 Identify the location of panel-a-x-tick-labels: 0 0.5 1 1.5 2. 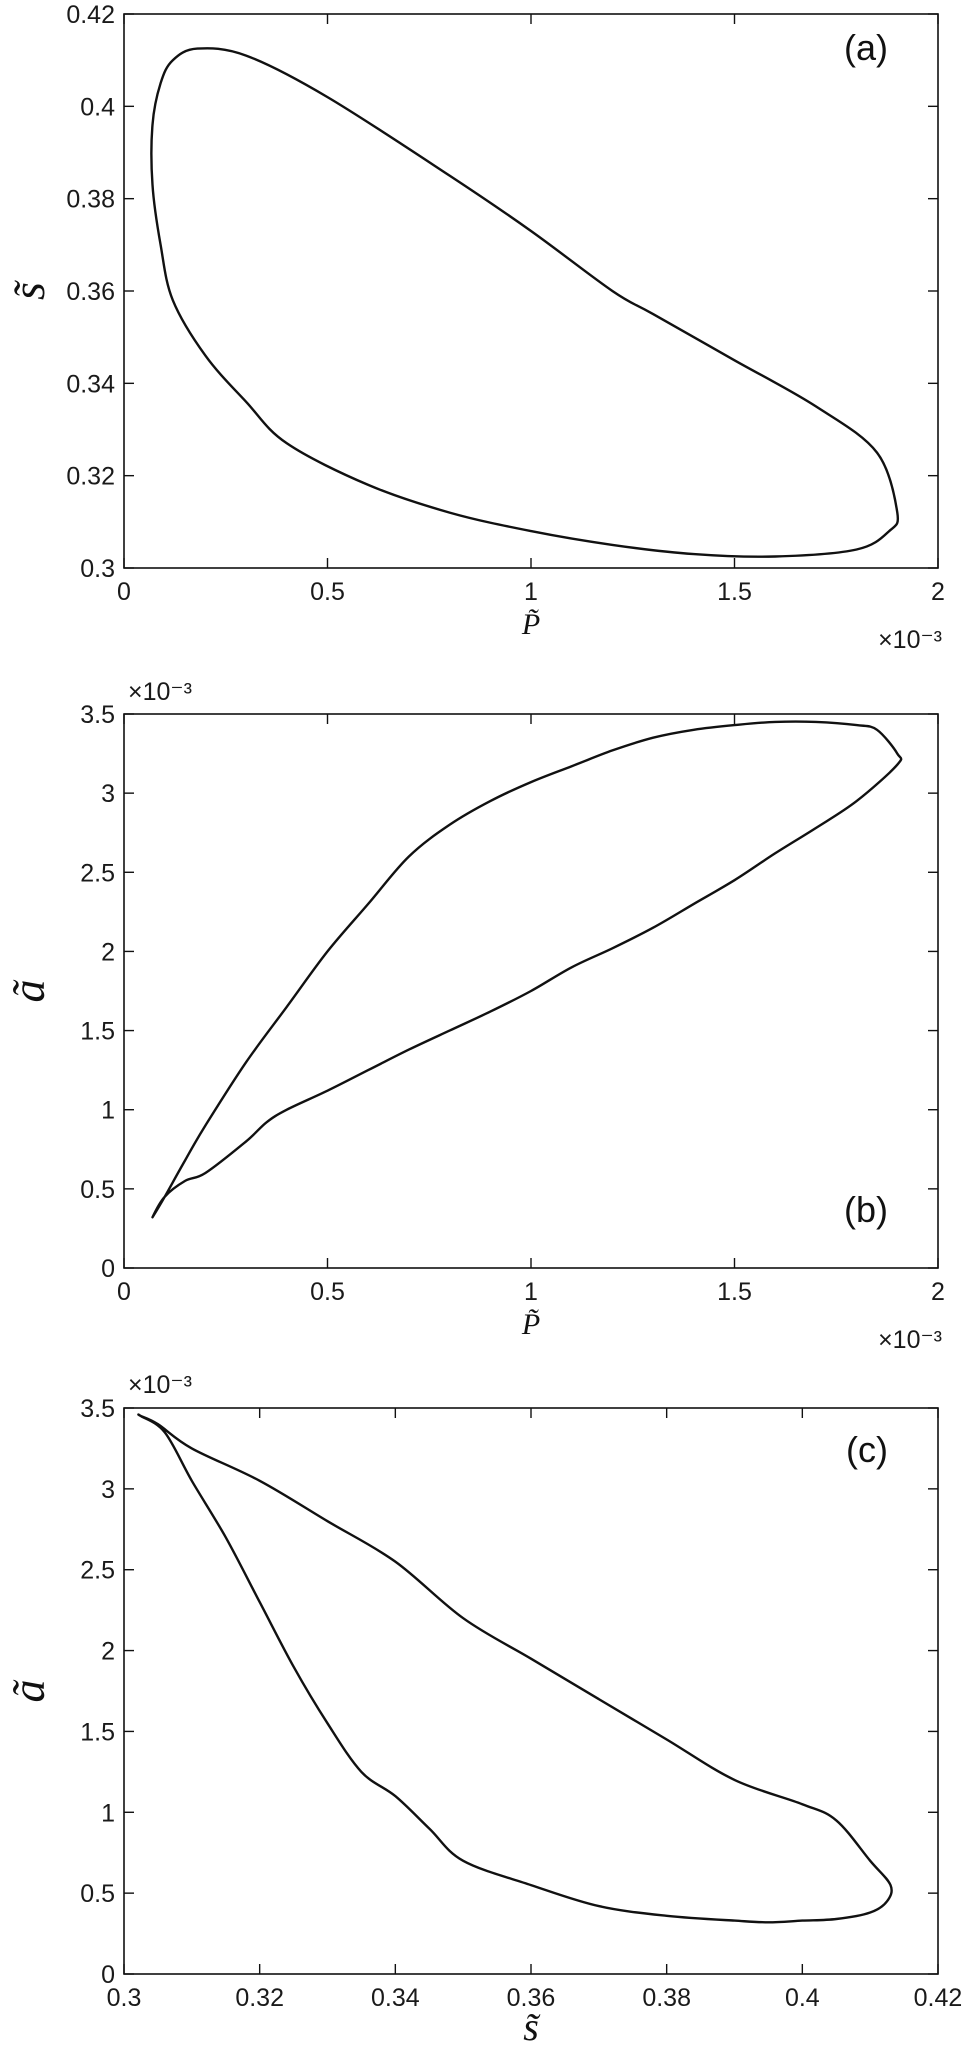
(531, 592).